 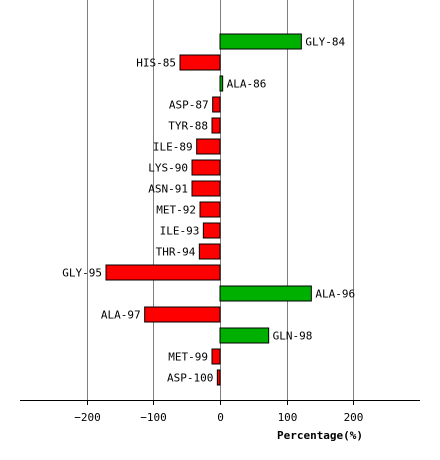 I want to click on bar-label: ILE-89, so click(x=173, y=147).